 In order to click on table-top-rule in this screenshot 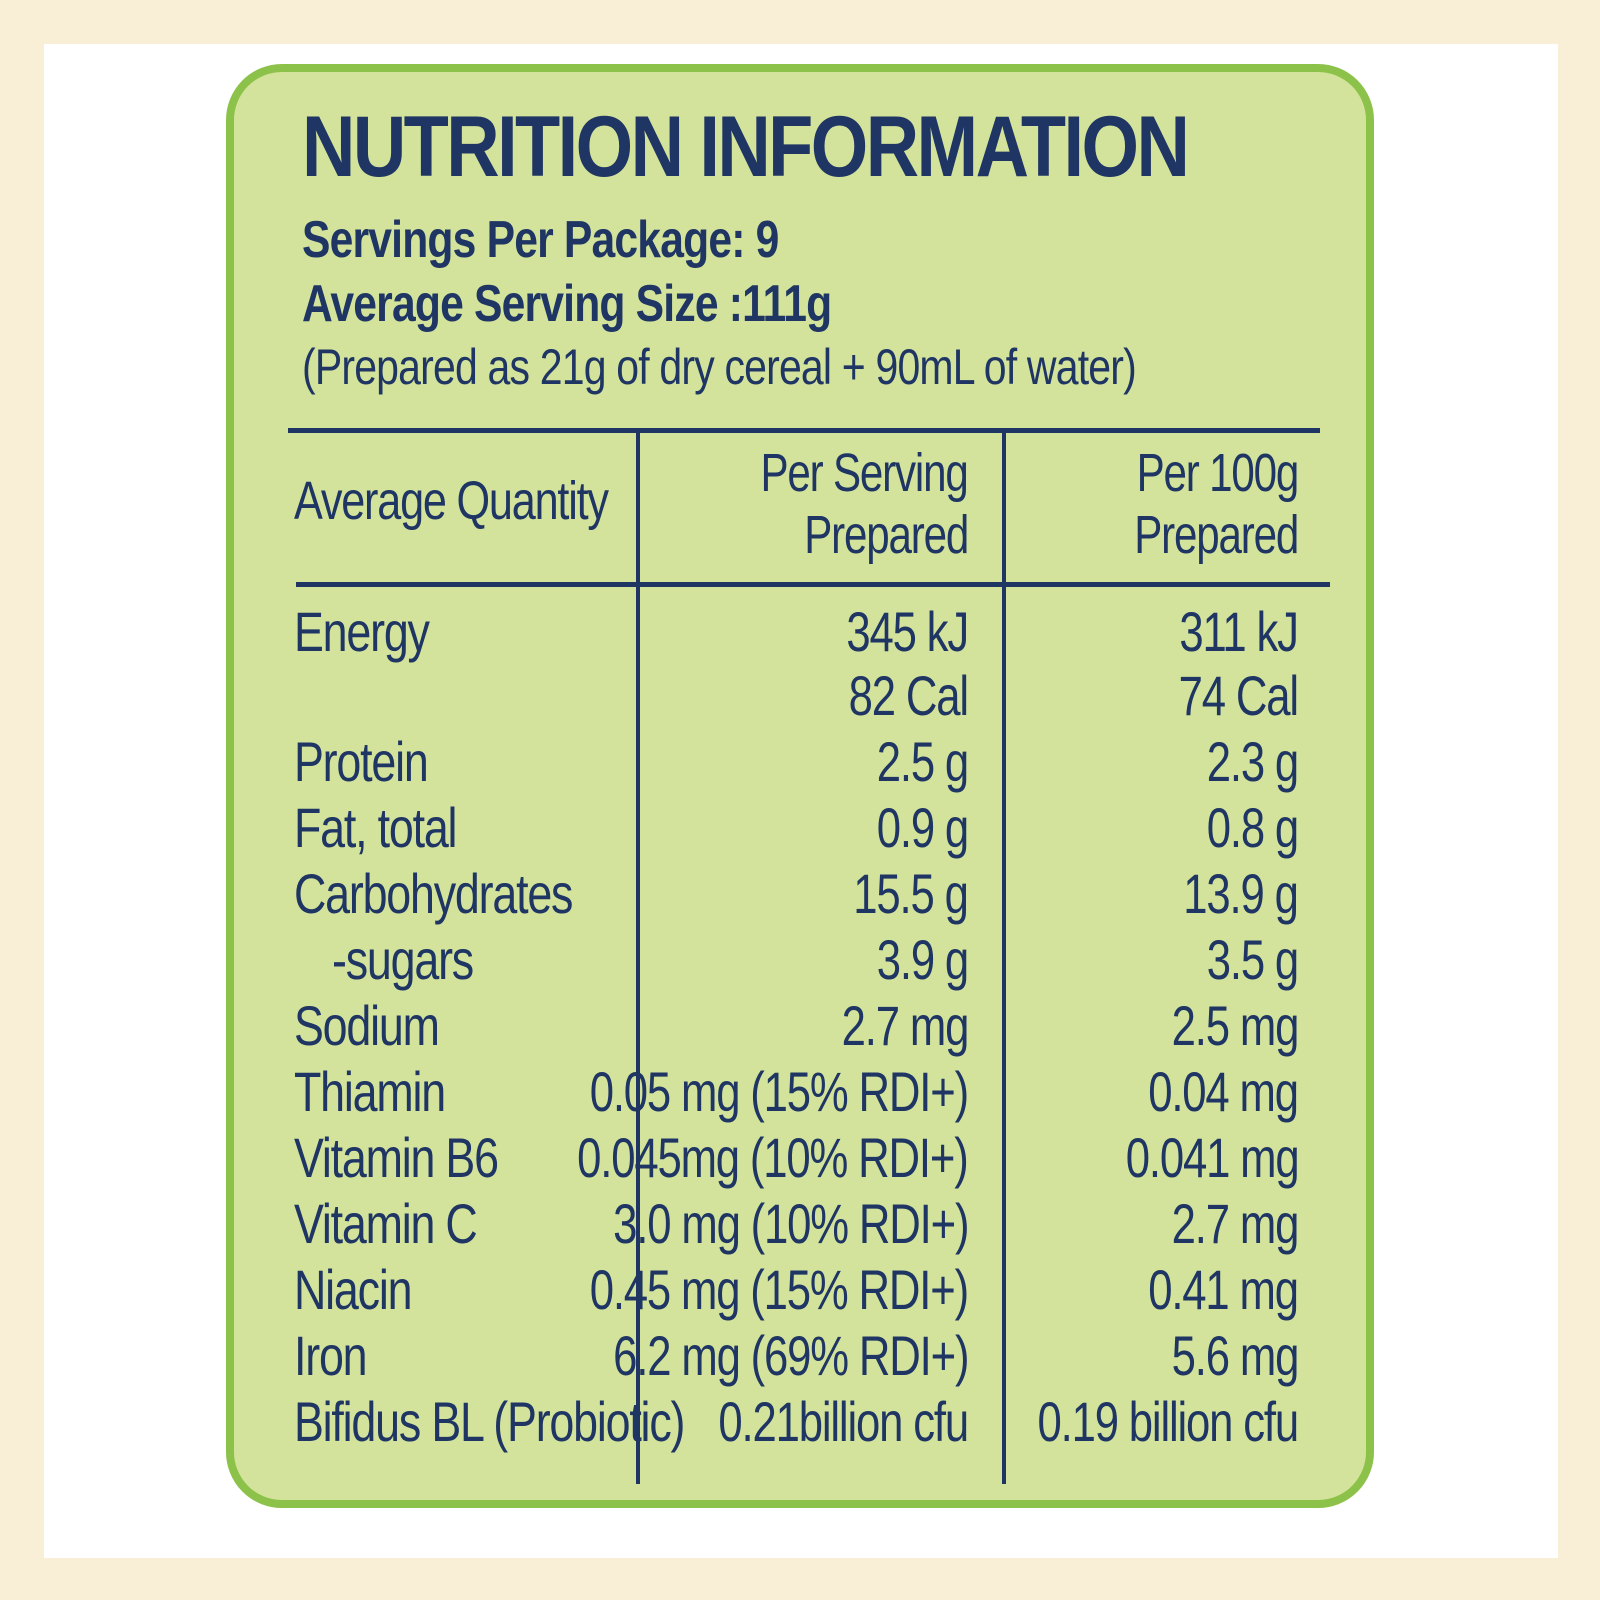, I will do `click(804, 430)`.